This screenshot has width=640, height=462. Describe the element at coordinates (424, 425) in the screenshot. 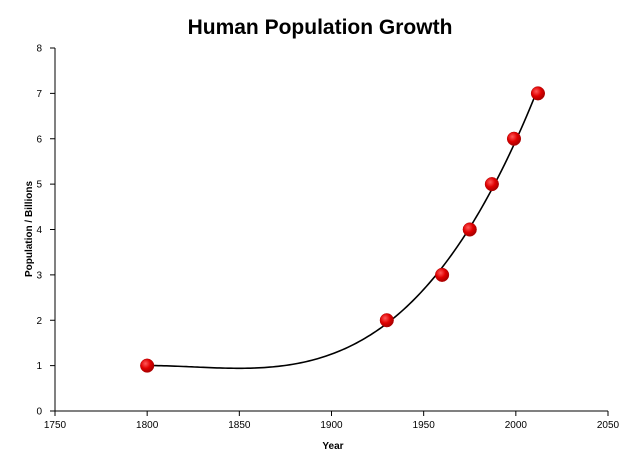

I see `x-tick-label: 1950` at that location.